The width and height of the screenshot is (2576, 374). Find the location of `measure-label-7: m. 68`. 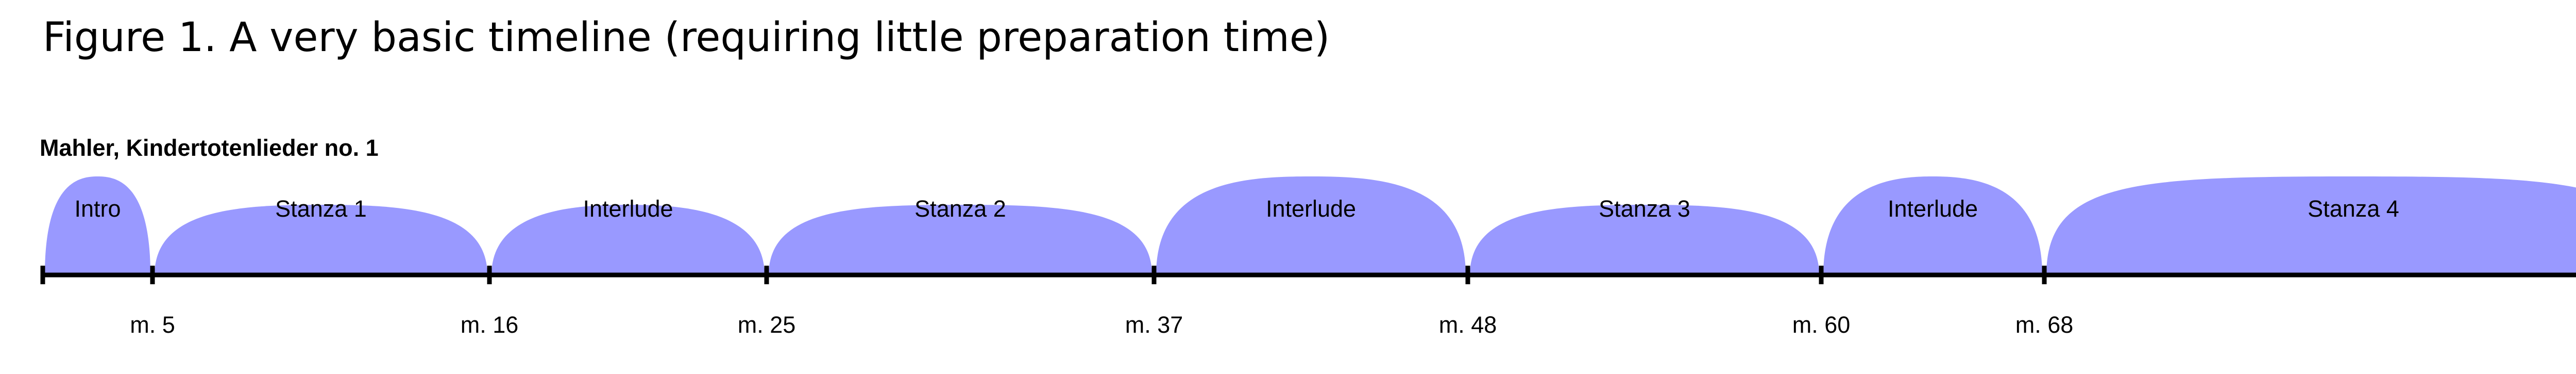

measure-label-7: m. 68 is located at coordinates (2044, 325).